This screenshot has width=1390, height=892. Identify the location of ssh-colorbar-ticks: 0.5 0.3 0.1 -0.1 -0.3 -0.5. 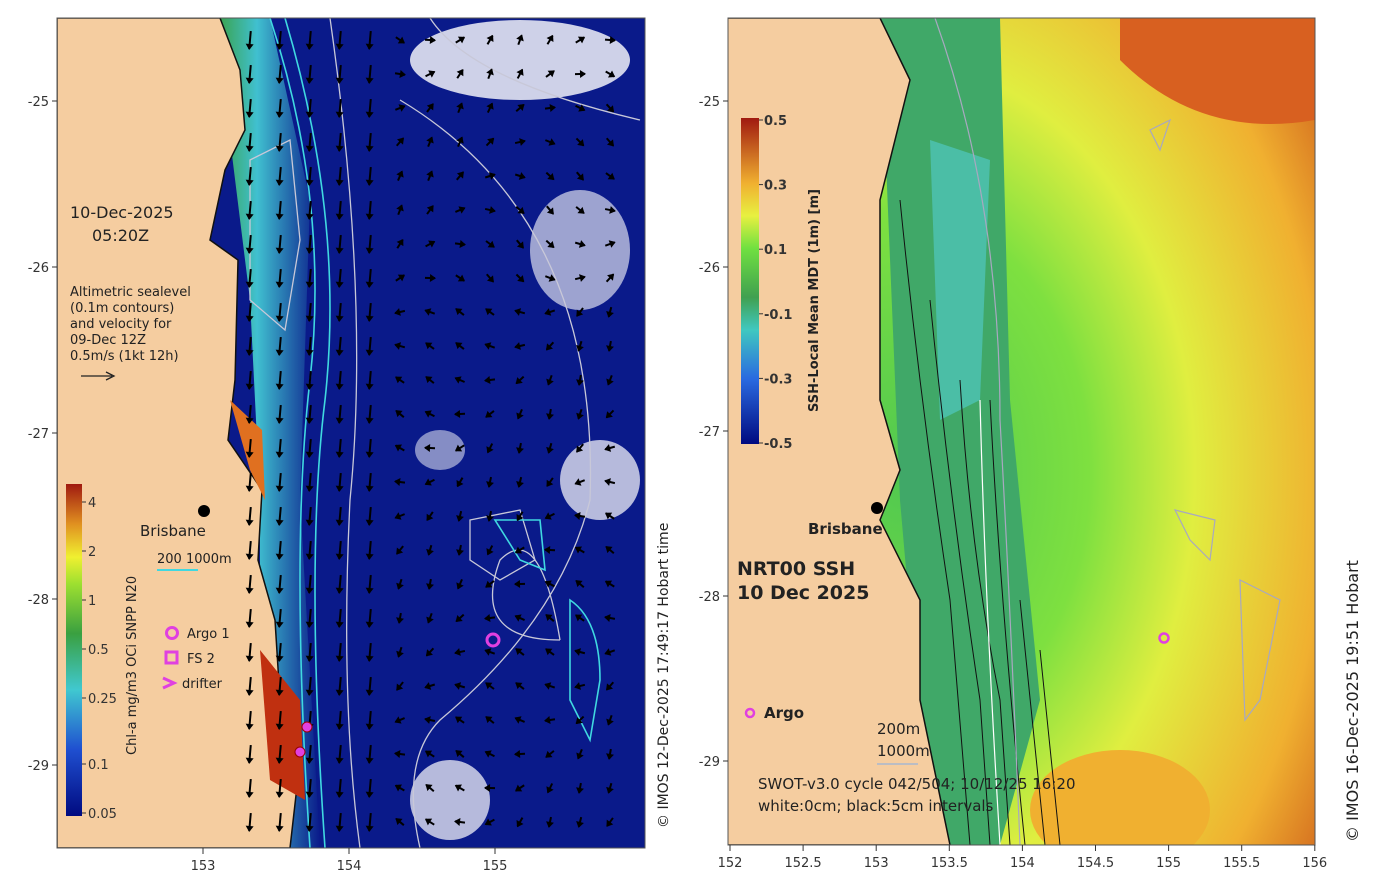
(775, 283).